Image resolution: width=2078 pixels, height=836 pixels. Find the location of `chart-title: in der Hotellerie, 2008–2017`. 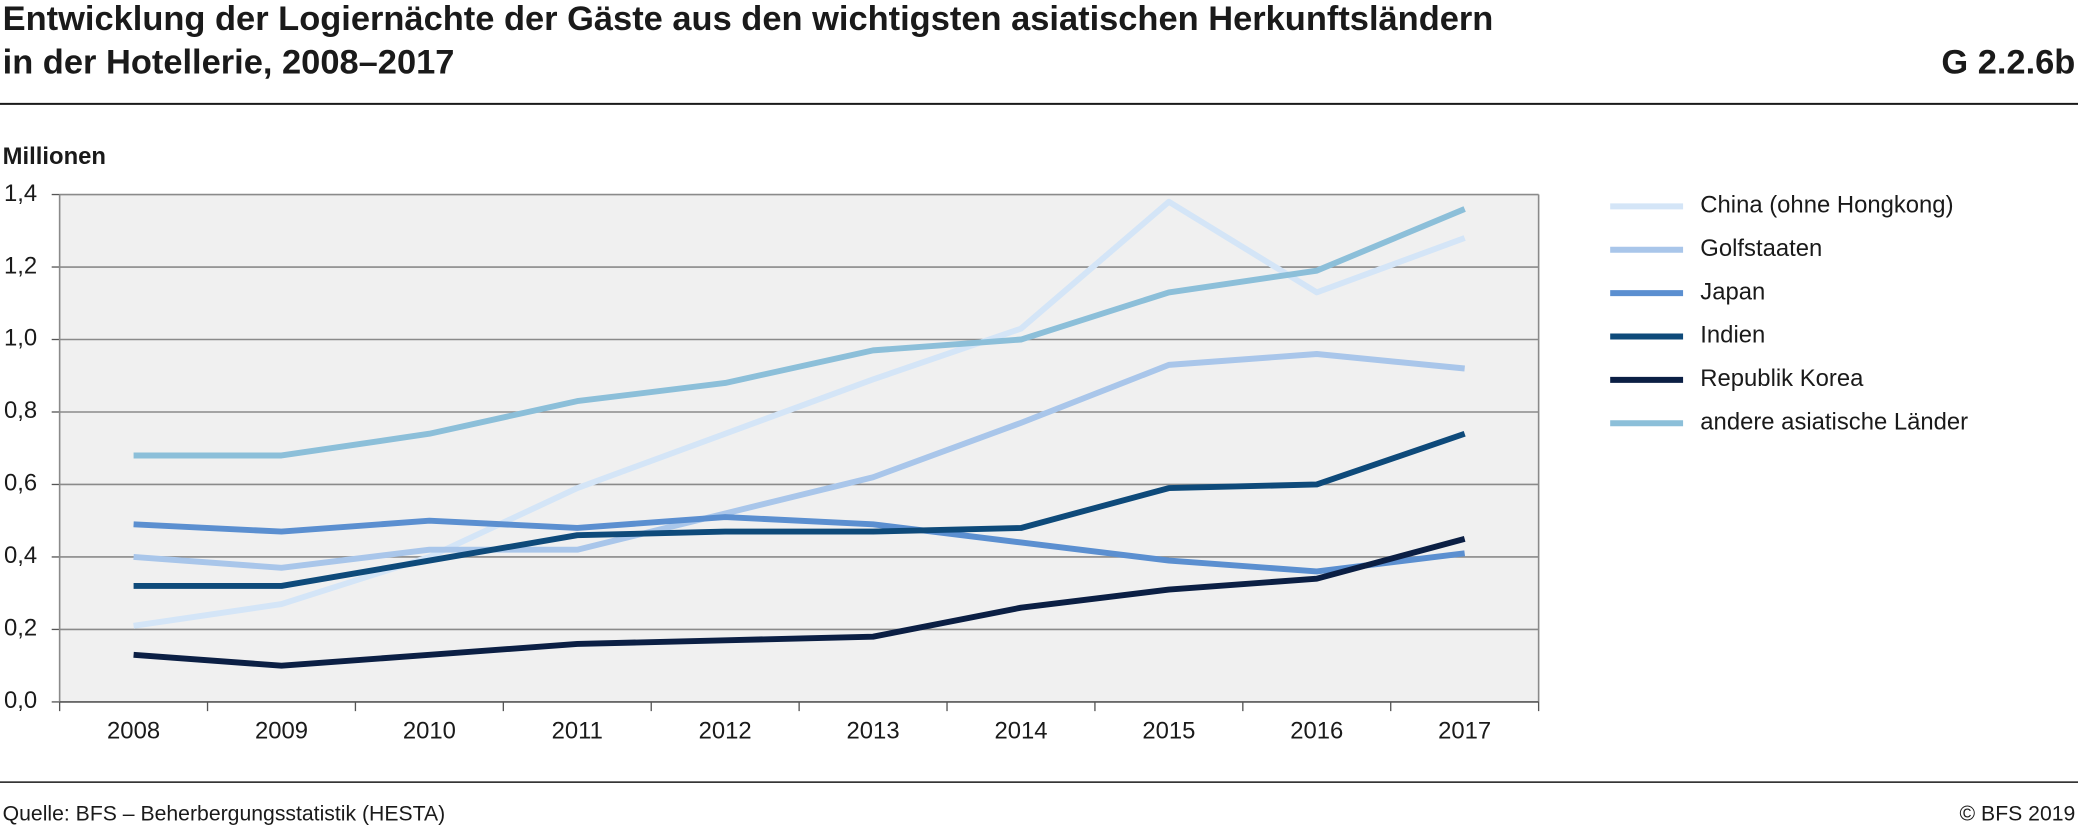

chart-title: in der Hotellerie, 2008–2017 is located at coordinates (229, 63).